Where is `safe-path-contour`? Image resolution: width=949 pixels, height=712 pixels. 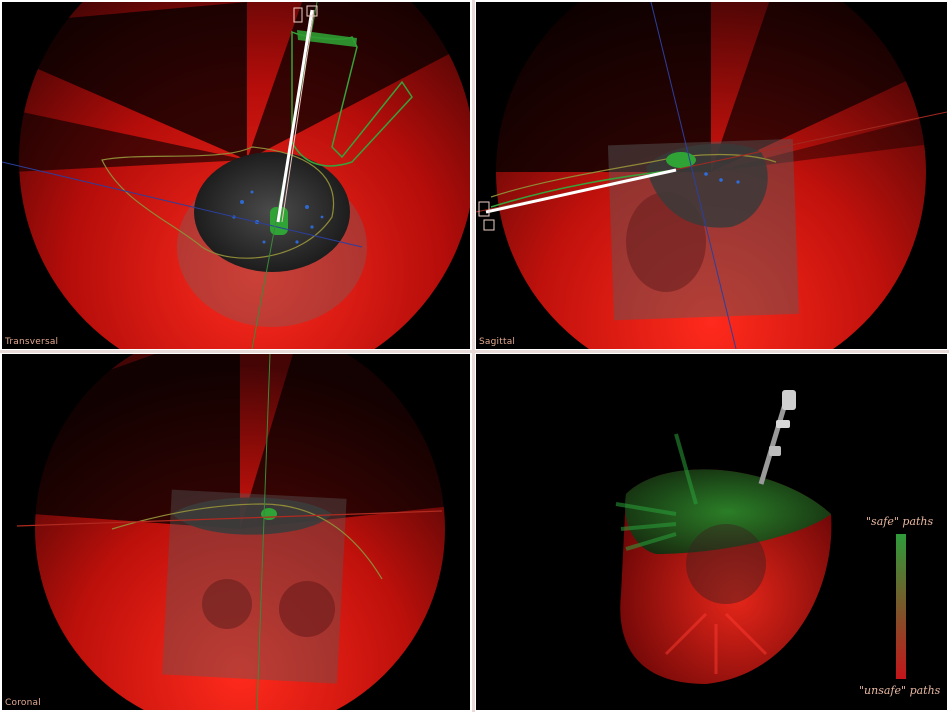 safe-path-contour is located at coordinates (583, 188).